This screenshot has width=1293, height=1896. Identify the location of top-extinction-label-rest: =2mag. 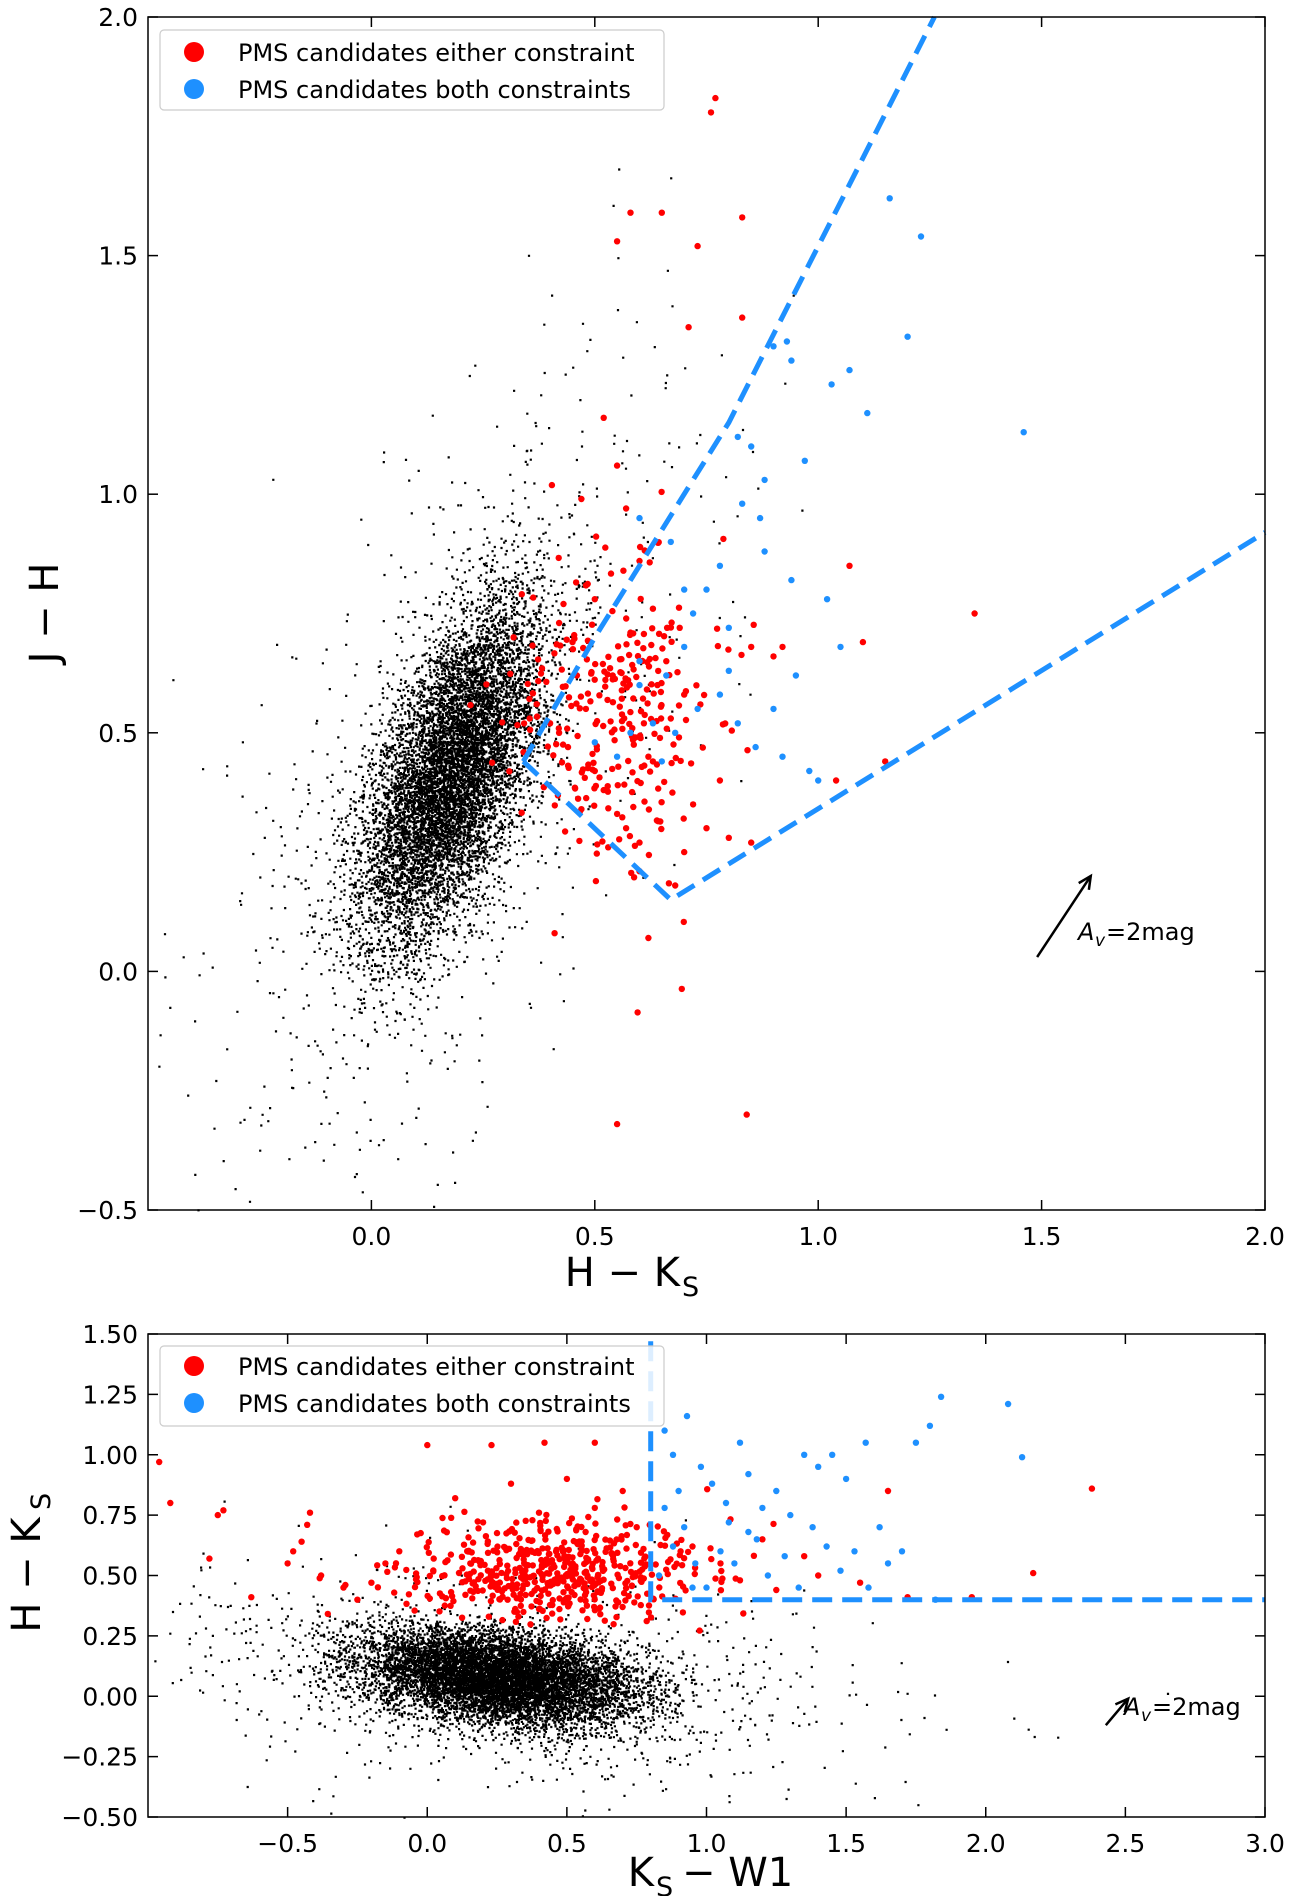
(1150, 932).